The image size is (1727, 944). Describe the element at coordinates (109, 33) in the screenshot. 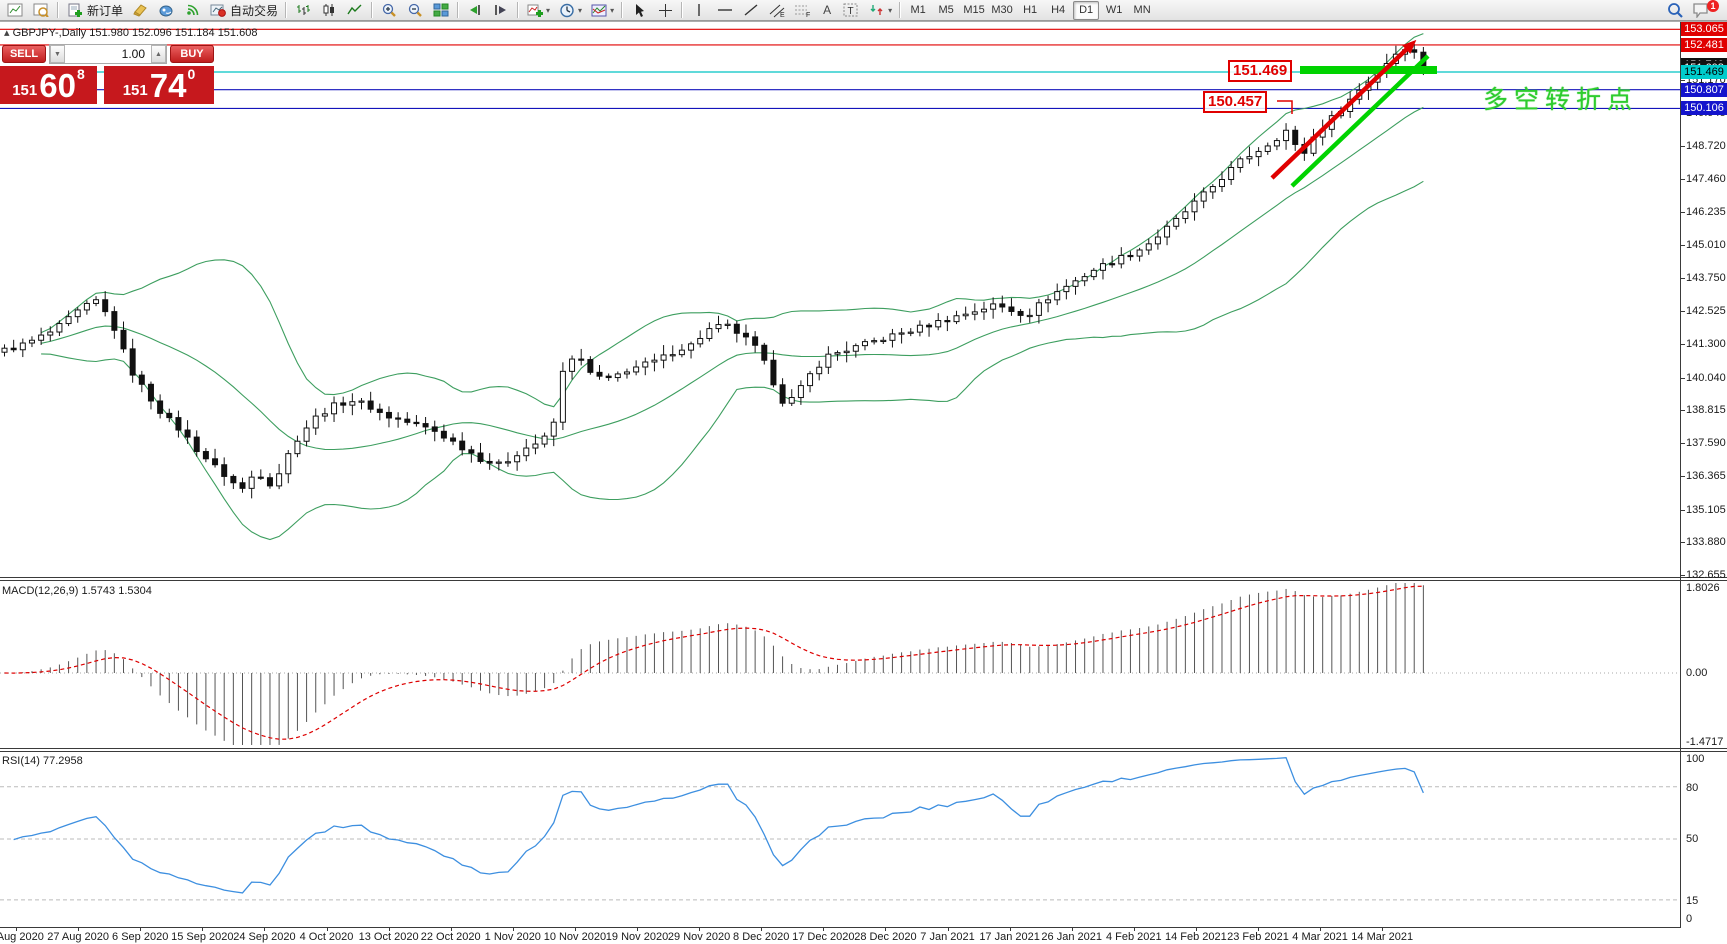

I see `ohlc-open: 151.980` at that location.